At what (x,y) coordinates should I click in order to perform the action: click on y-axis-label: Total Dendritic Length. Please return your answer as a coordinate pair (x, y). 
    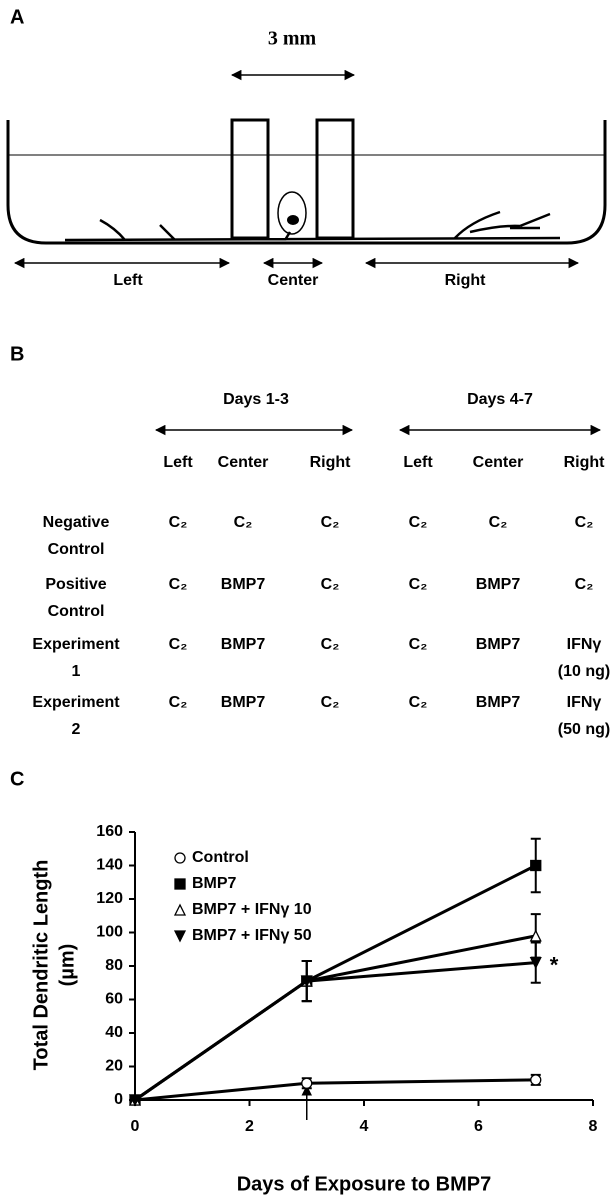
    Looking at the image, I should click on (41, 965).